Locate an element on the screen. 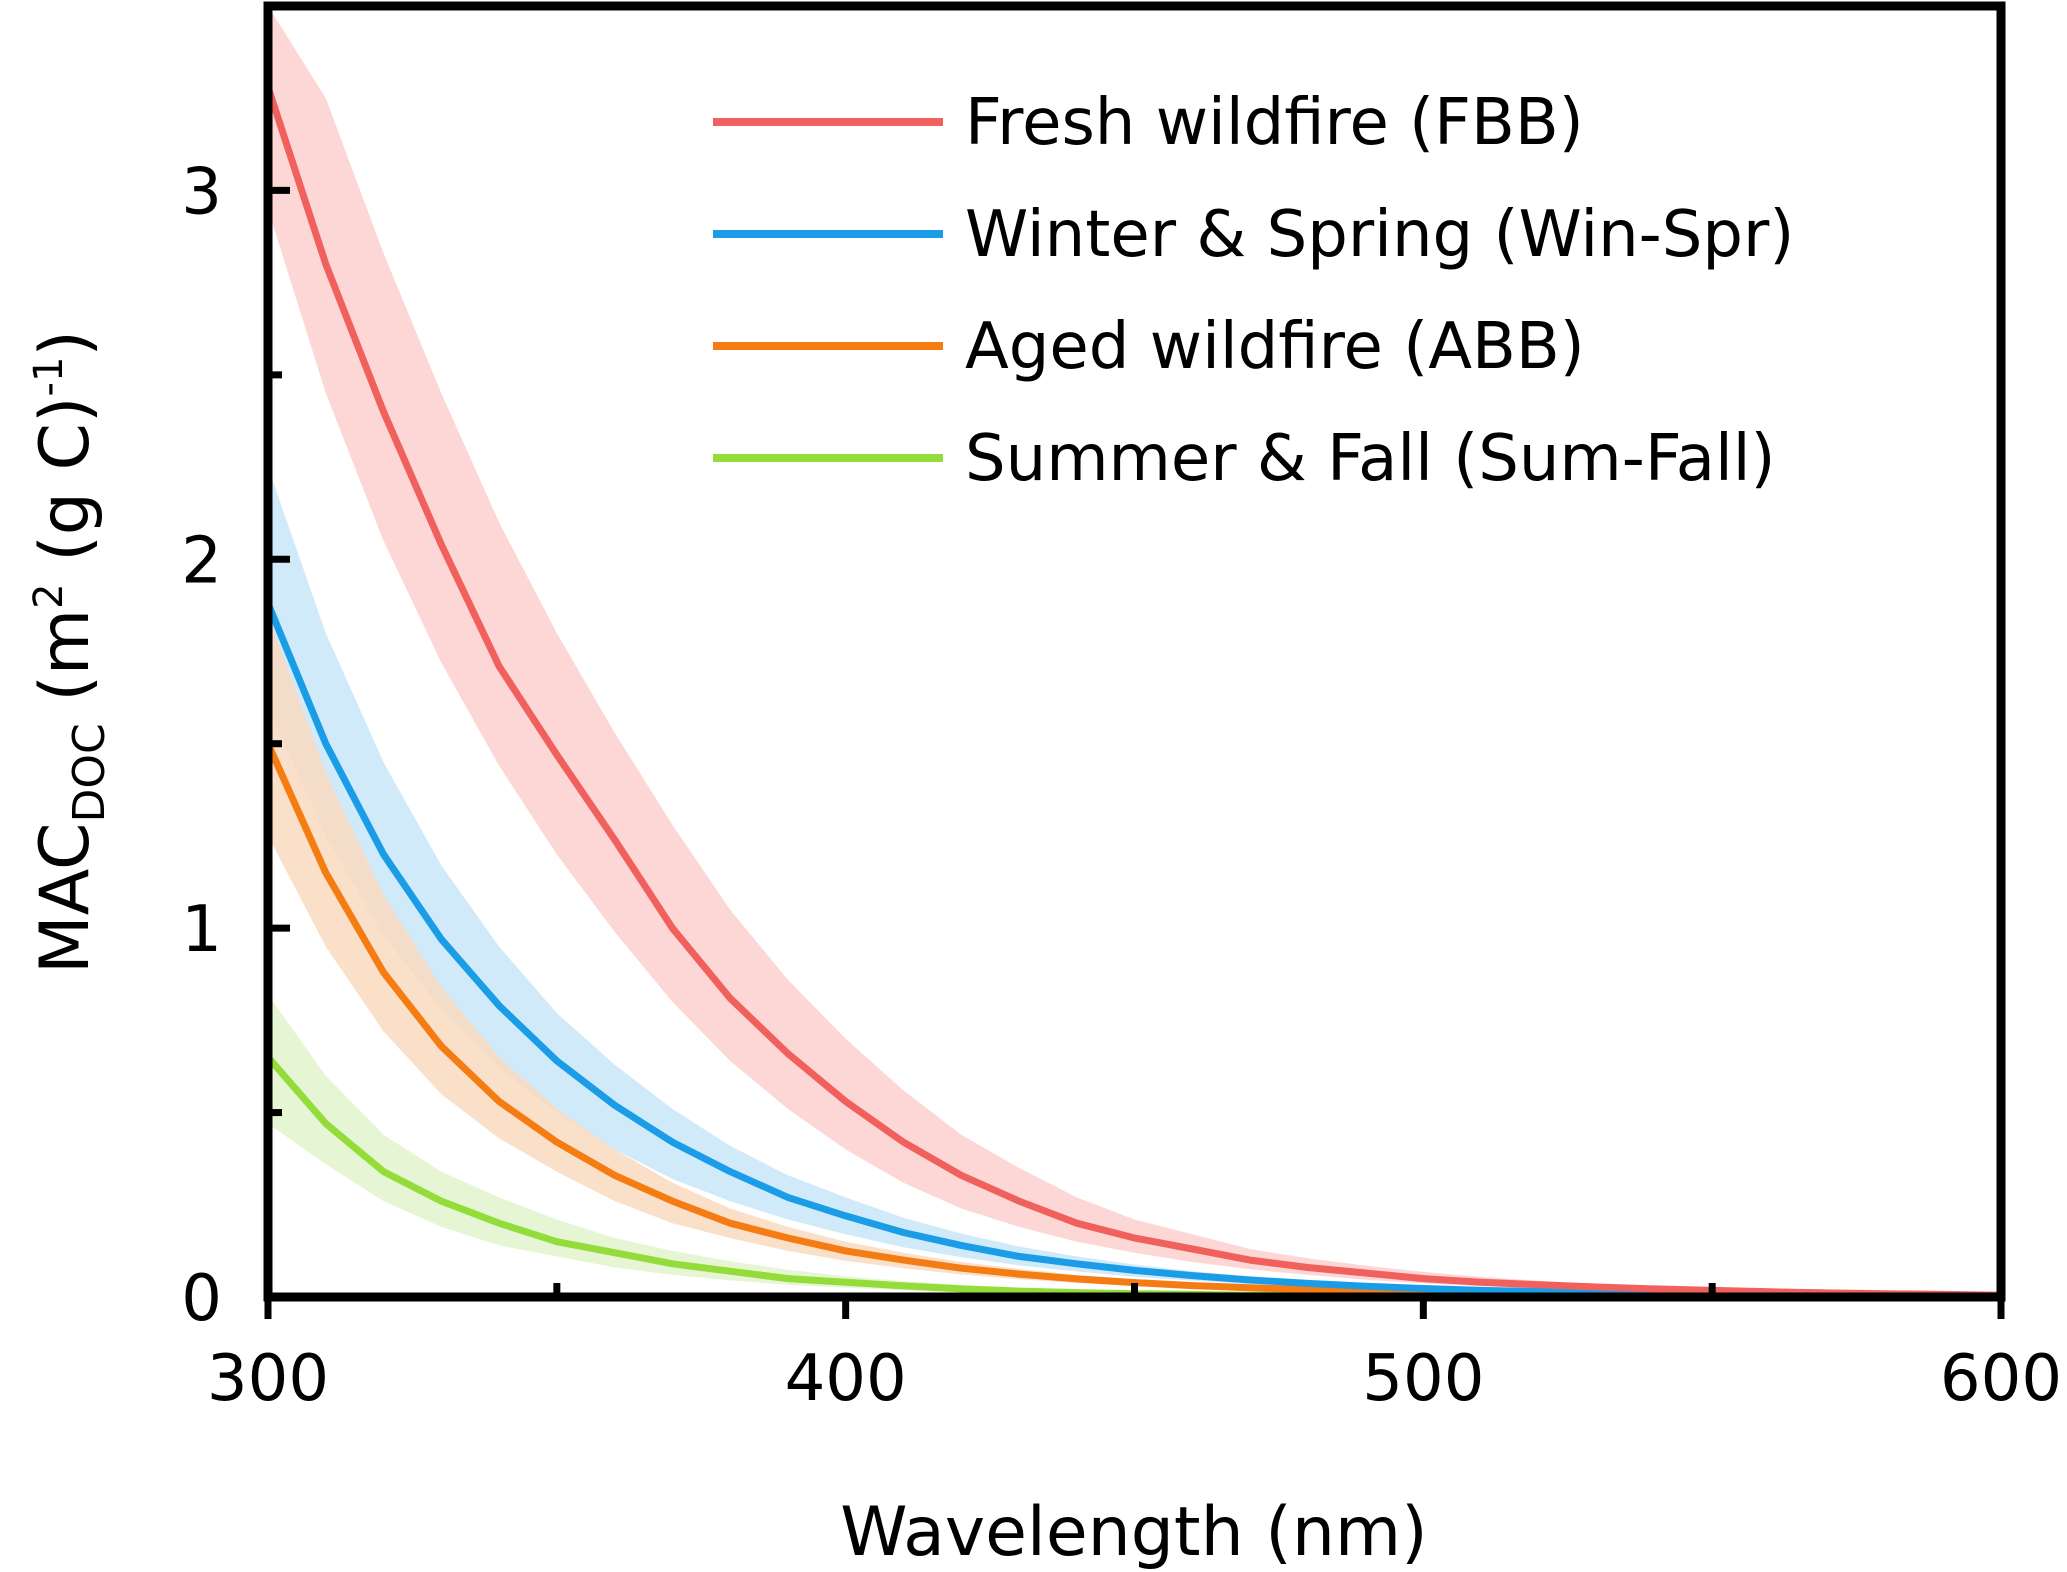  x-axis-title: Wavelength (nm) is located at coordinates (1133, 1532).